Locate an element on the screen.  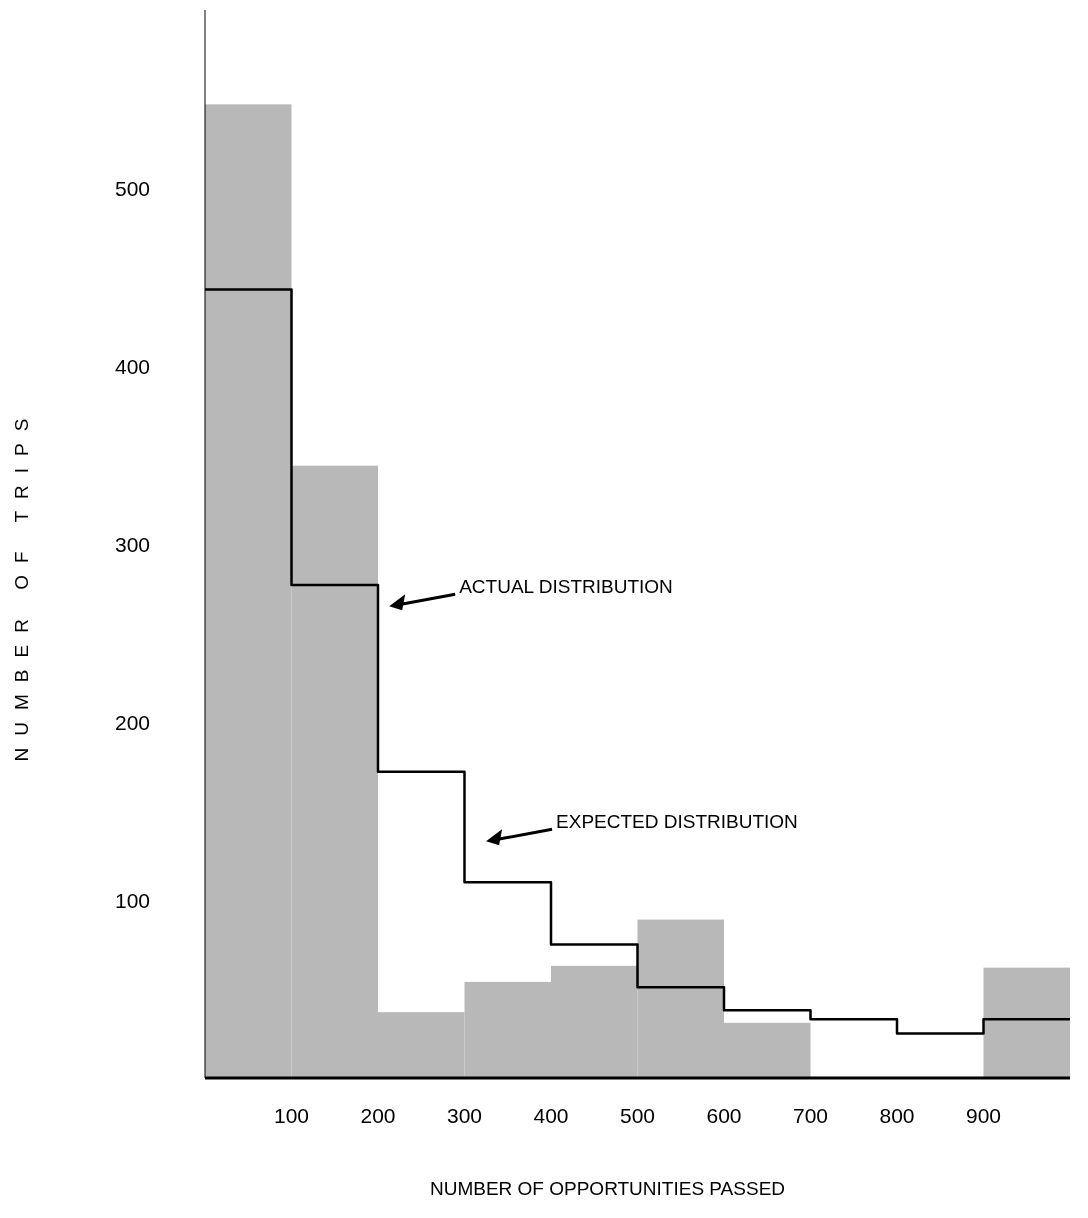
x-tick-label: 800 is located at coordinates (897, 1115).